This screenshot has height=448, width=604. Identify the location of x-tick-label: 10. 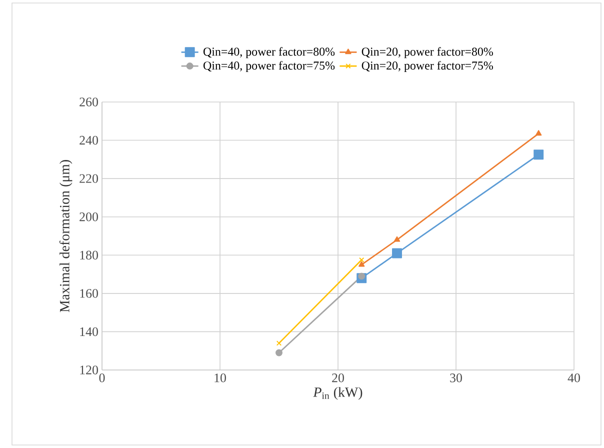
(220, 378).